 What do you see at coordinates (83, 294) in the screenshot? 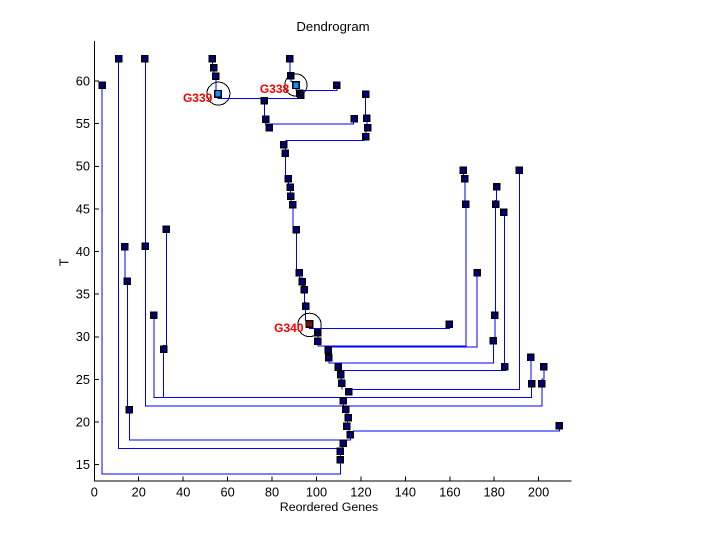
I see `svg-text: 35` at bounding box center [83, 294].